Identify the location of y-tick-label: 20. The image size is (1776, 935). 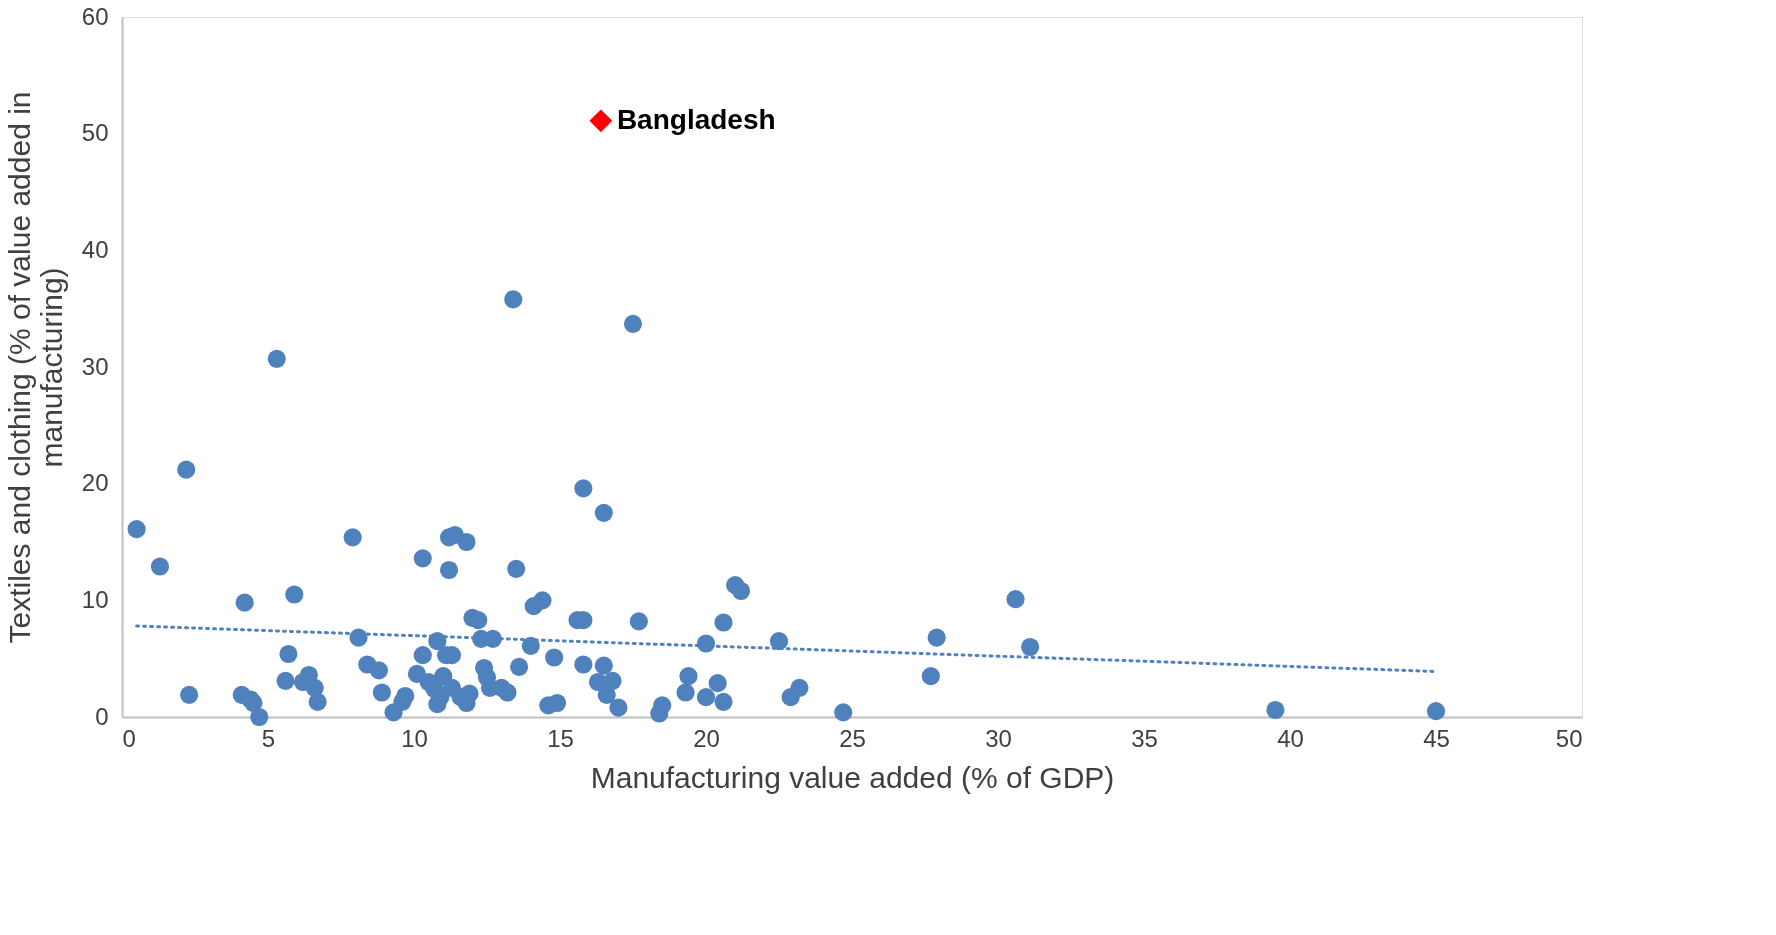
(95, 483).